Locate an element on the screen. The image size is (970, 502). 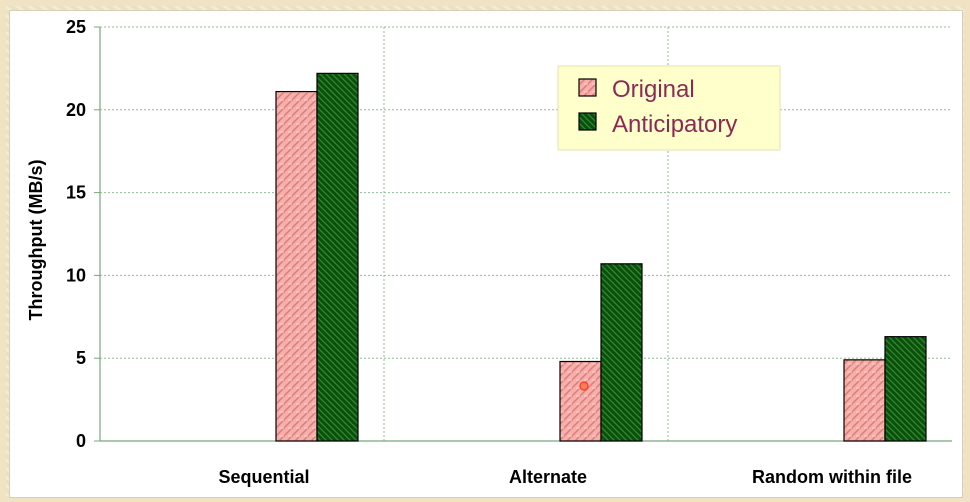
legend-label-anticipatory: Anticipatory is located at coordinates (674, 124).